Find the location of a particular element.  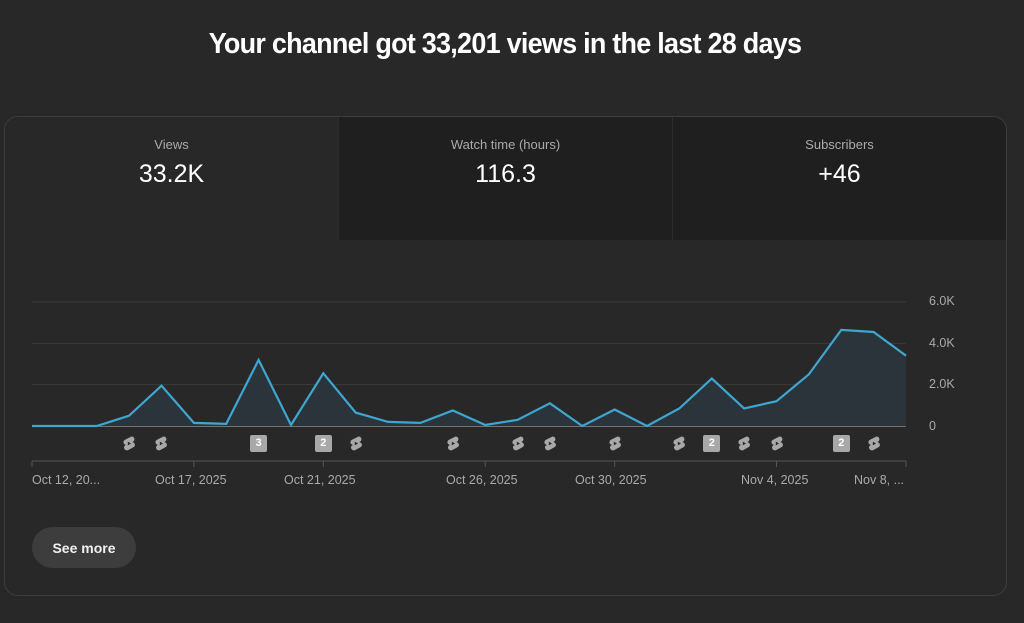

x-tick-label: Oct 26, 2025 is located at coordinates (482, 480).